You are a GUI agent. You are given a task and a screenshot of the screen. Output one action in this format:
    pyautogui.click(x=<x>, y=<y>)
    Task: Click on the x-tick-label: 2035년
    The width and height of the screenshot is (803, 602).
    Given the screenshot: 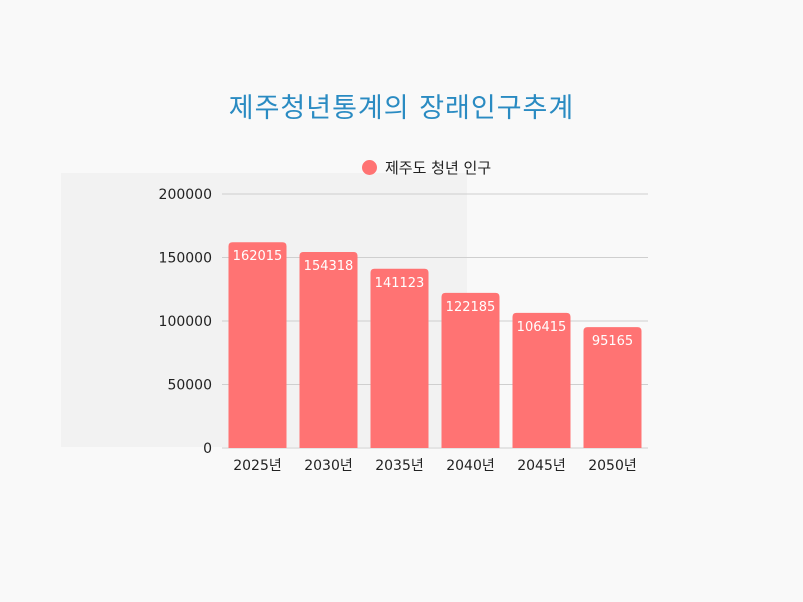 What is the action you would take?
    pyautogui.click(x=399, y=466)
    